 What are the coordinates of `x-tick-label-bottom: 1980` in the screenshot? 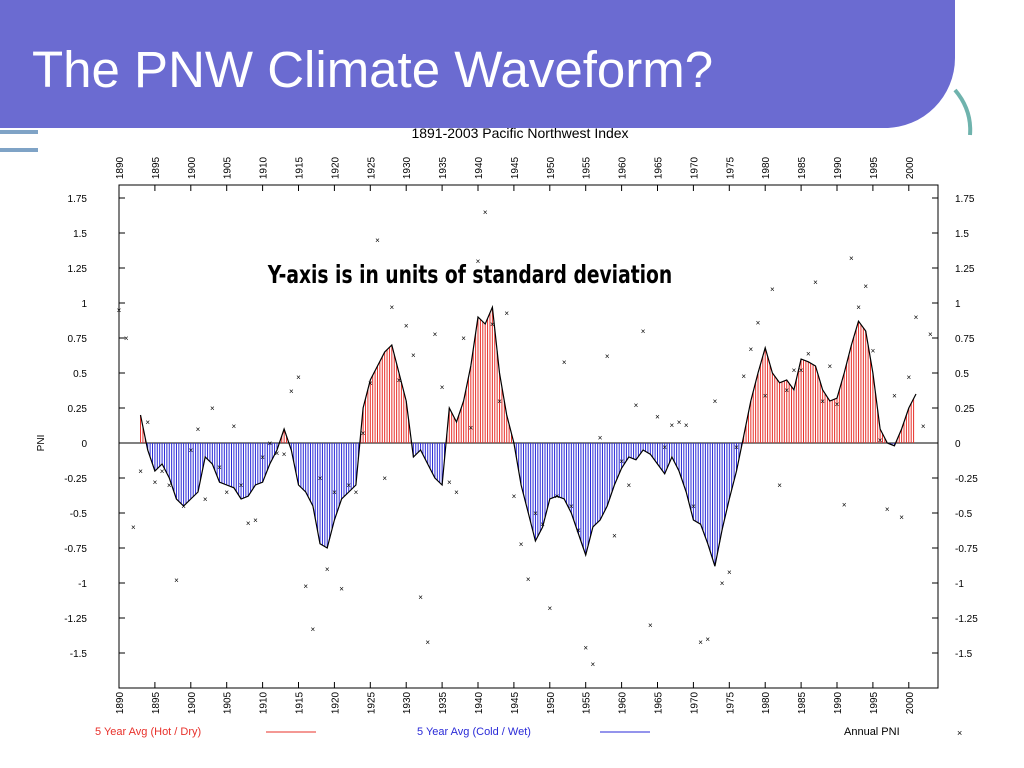 It's located at (766, 702).